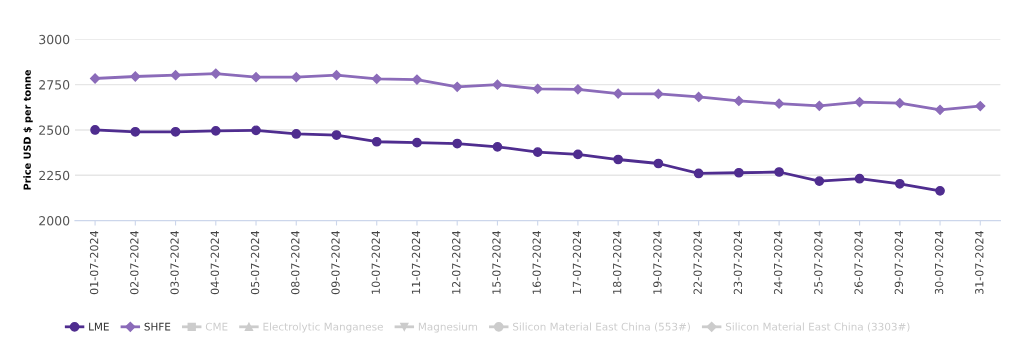 Image resolution: width=1034 pixels, height=342 pixels. I want to click on y-tick-label: 2500, so click(54, 130).